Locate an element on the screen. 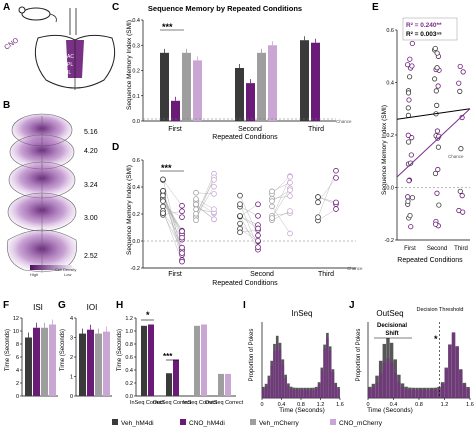 The height and width of the screenshot is (434, 474). panel-d-group-third: Third is located at coordinates (326, 274).